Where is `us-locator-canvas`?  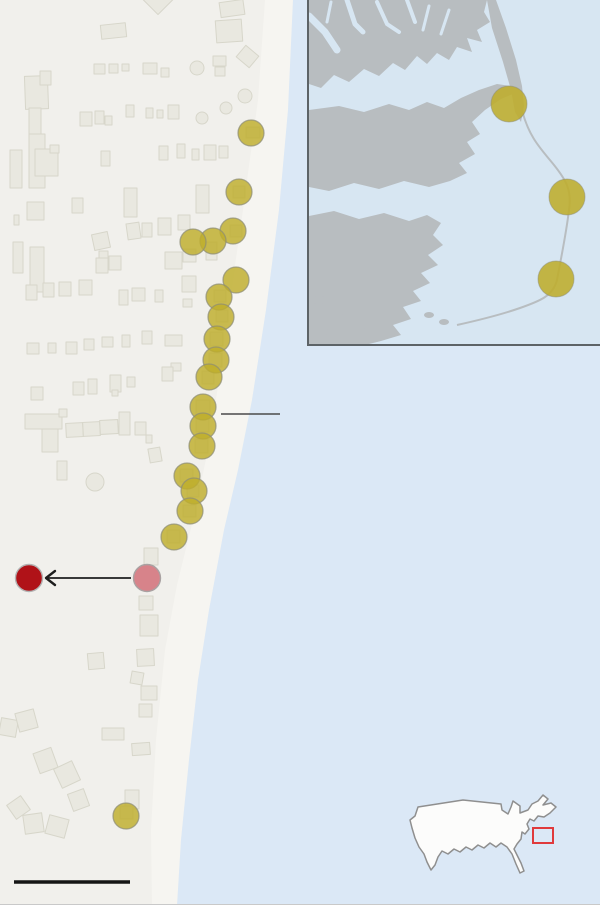 us-locator-canvas is located at coordinates (483, 834).